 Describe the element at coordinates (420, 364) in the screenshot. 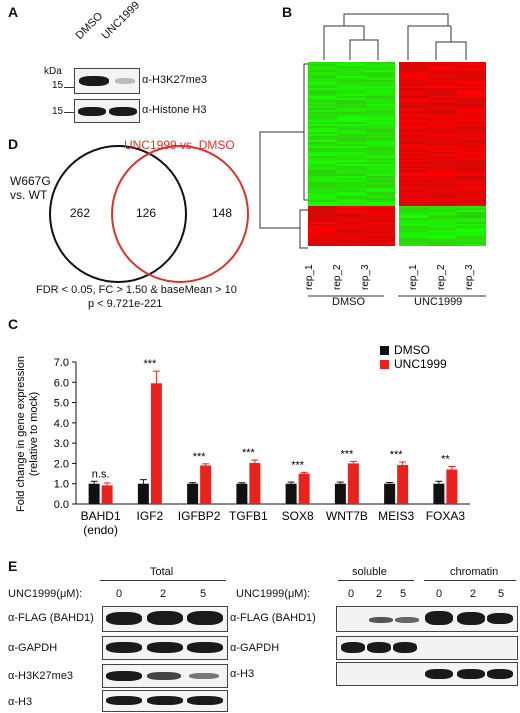

I see `legend-label: UNC1999` at that location.